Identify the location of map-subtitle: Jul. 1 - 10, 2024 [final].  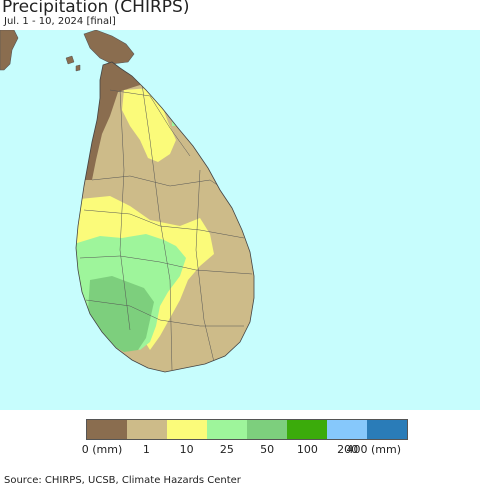
(60, 21).